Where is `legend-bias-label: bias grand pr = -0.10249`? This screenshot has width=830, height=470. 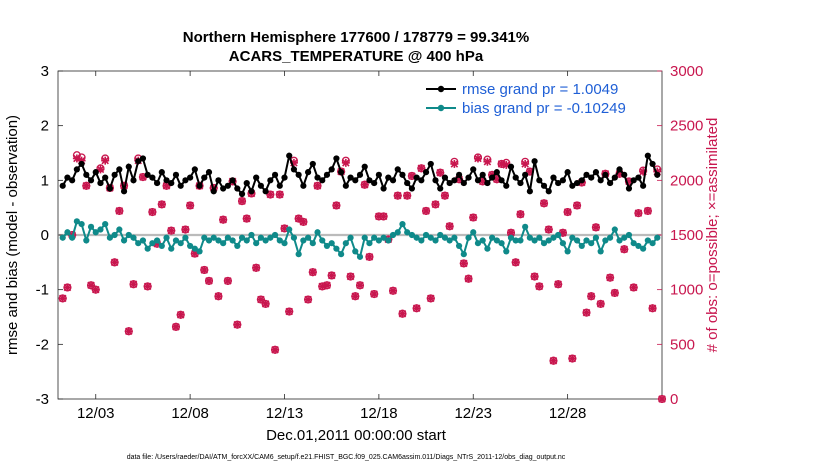 legend-bias-label: bias grand pr = -0.10249 is located at coordinates (544, 108).